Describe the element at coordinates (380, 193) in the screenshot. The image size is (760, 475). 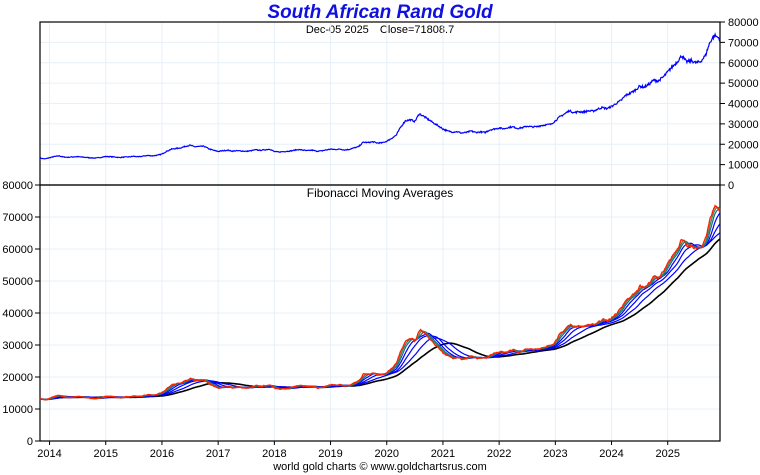
I see `ma-panel-title: Fibonacci Moving Averages` at that location.